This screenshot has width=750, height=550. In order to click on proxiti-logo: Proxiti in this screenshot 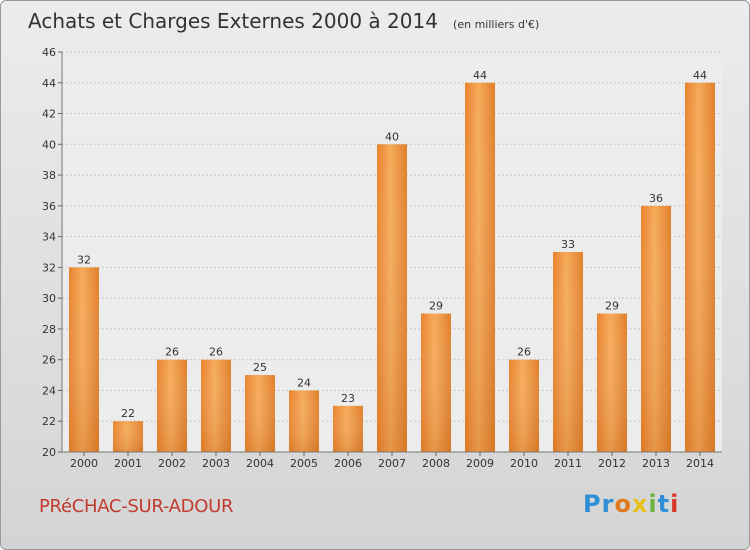, I will do `click(631, 504)`.